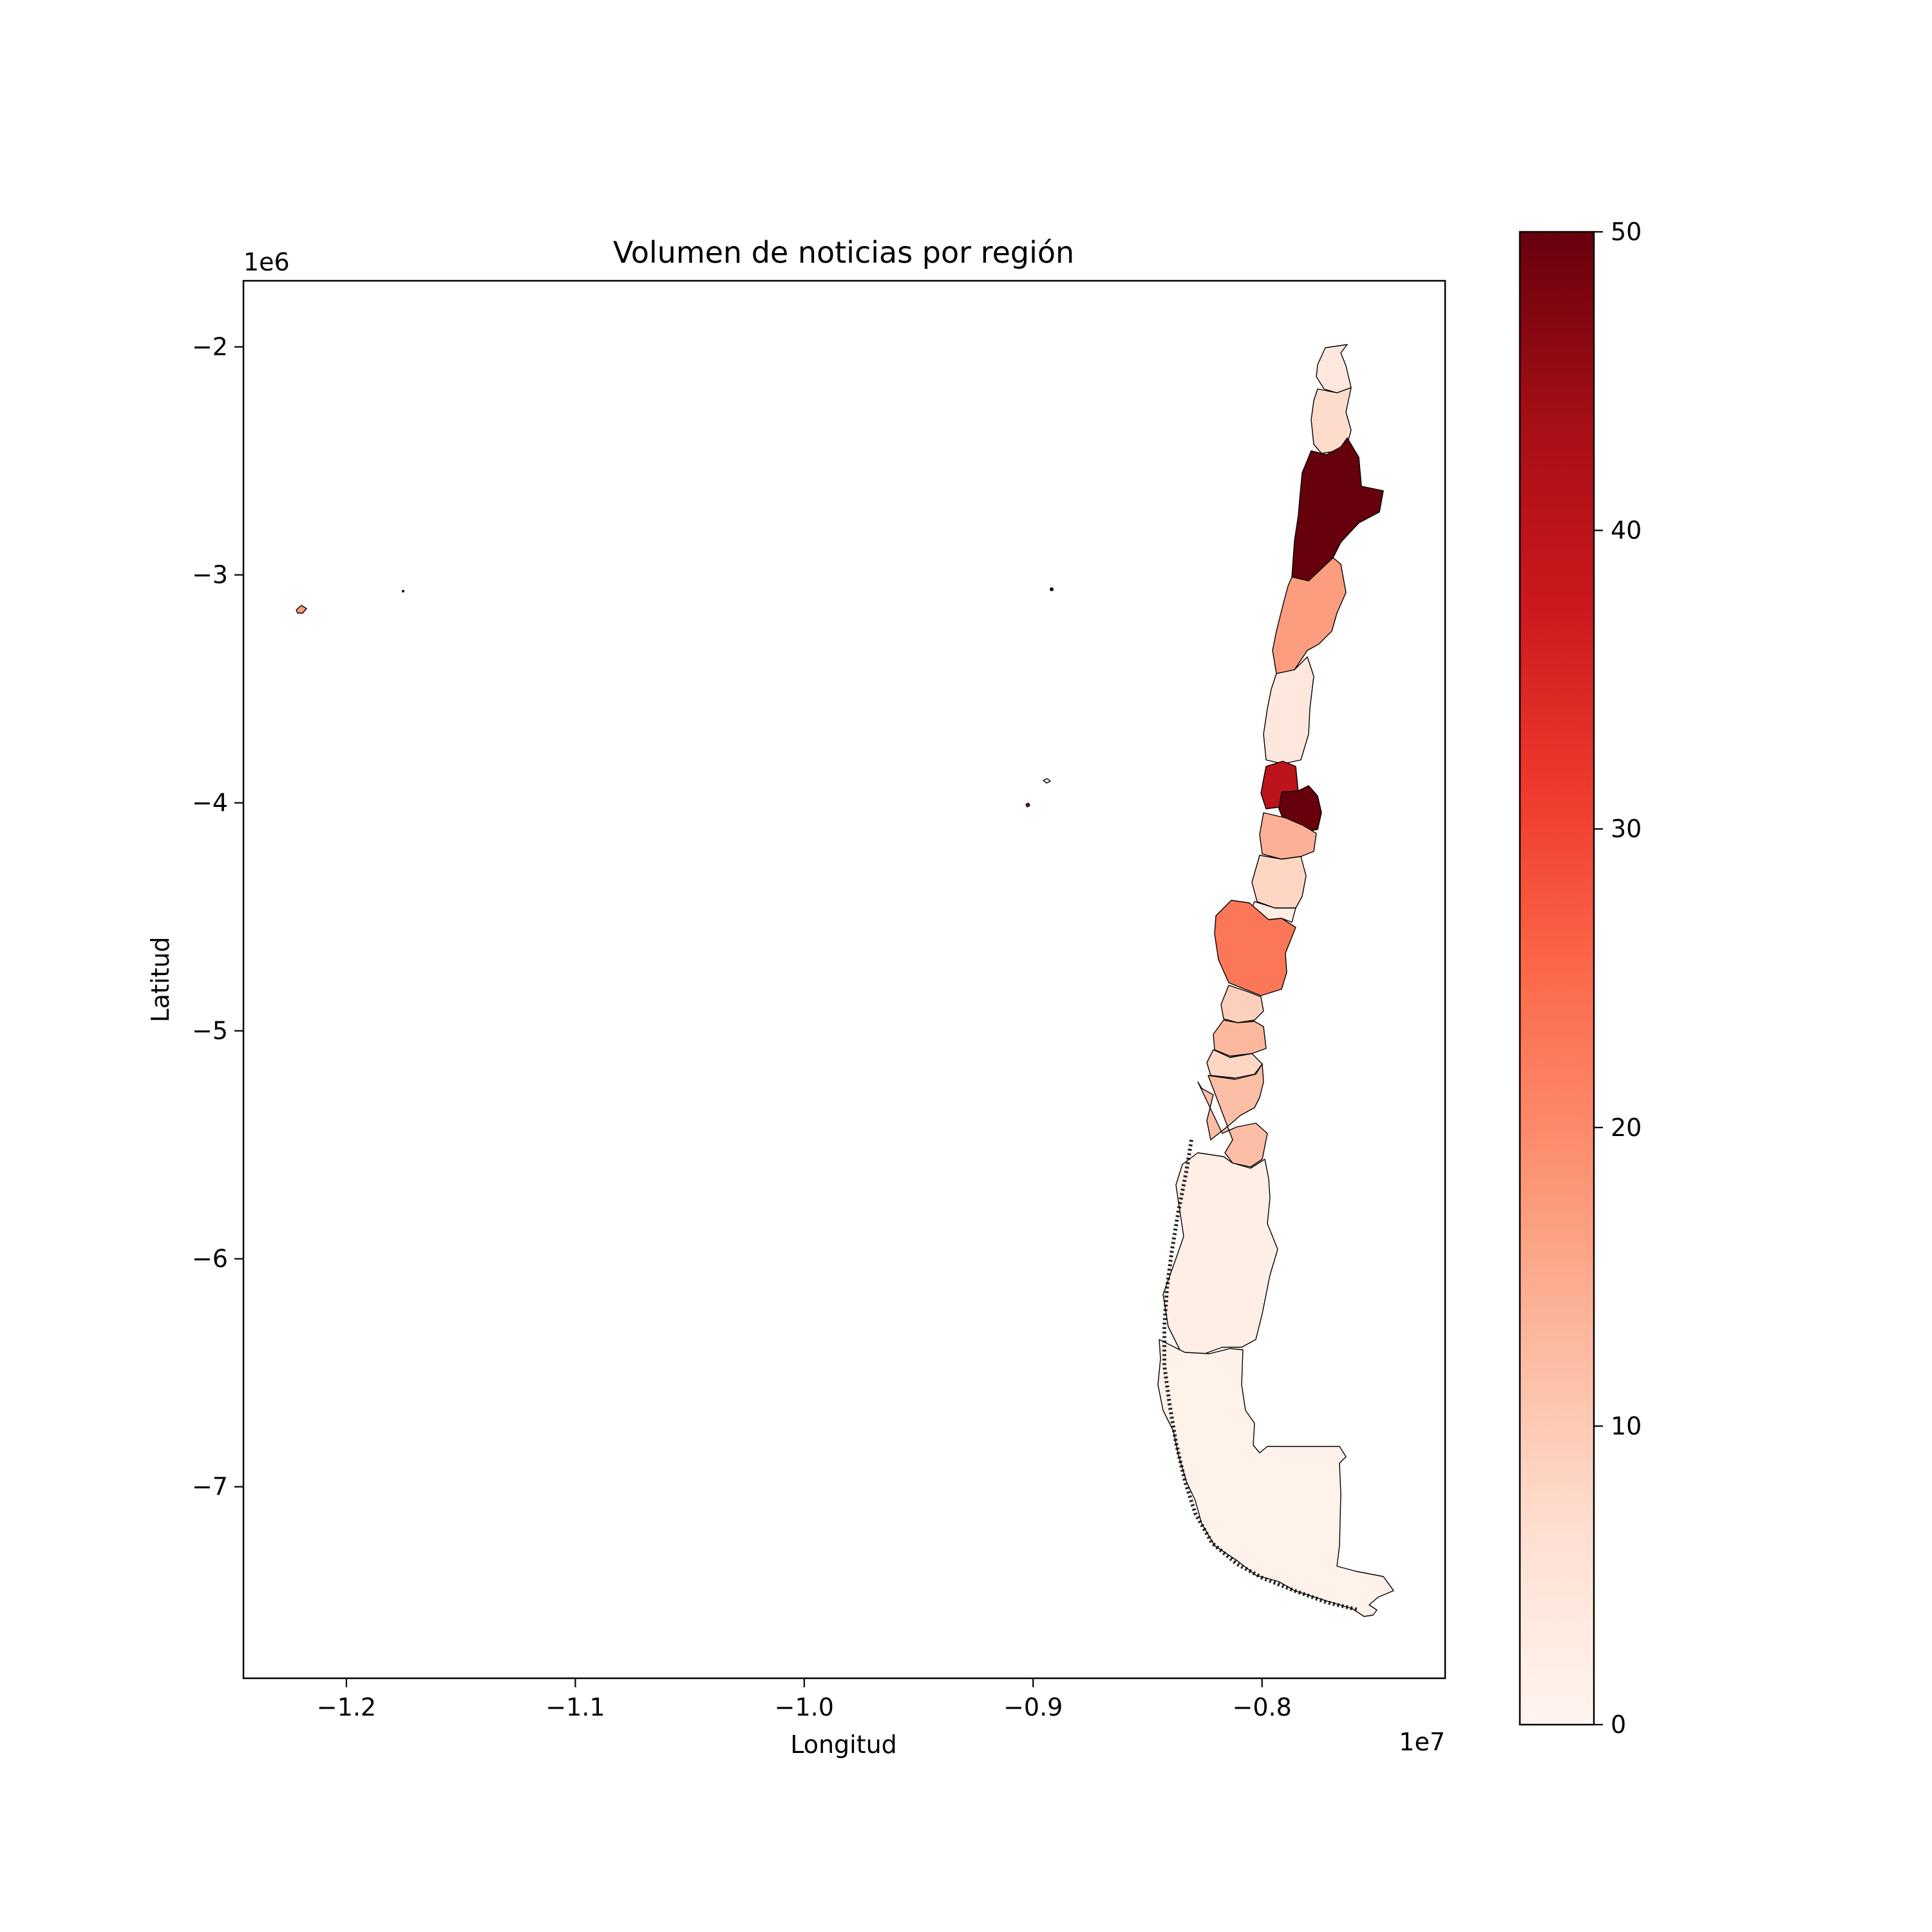 This screenshot has height=1932, width=1932. What do you see at coordinates (347, 1707) in the screenshot?
I see `x-tick-label: −1.2` at bounding box center [347, 1707].